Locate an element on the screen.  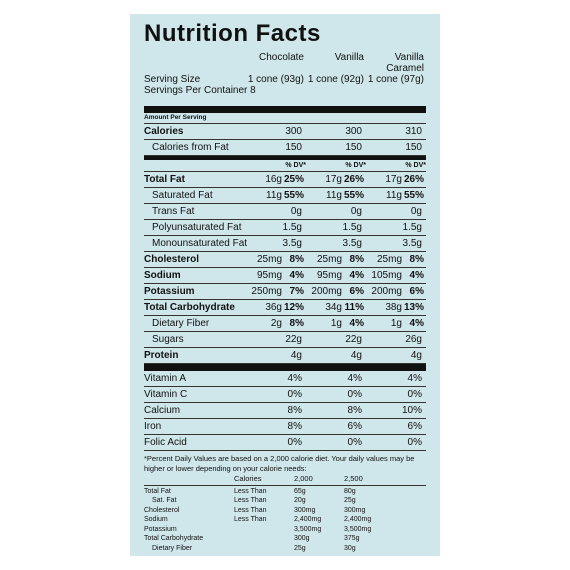
nutrient-row: Calcium 8% 8% 10% is located at coordinates (285, 411).